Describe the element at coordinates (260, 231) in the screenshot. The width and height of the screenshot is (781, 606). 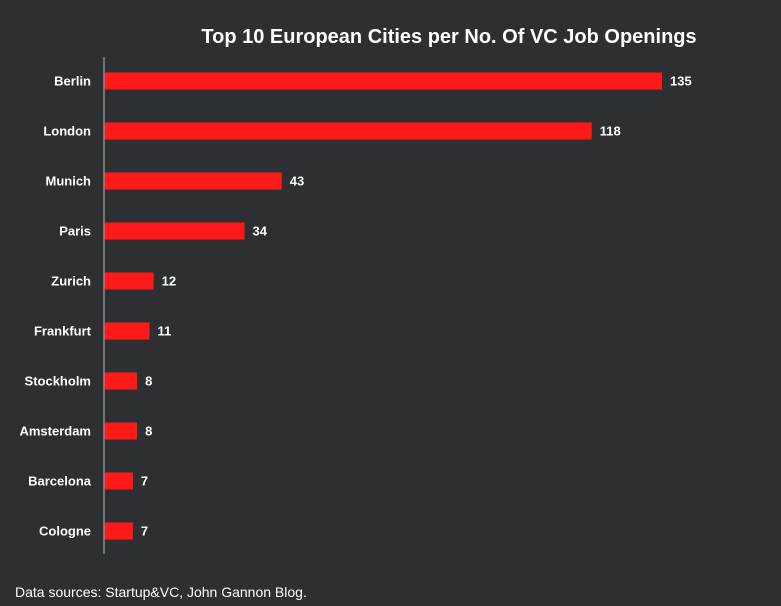
I see `value-label: 34` at that location.